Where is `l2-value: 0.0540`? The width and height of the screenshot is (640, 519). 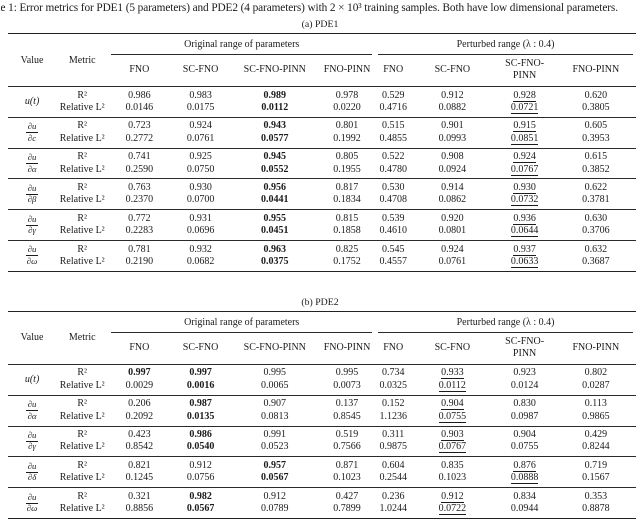 l2-value: 0.0540 is located at coordinates (200, 447).